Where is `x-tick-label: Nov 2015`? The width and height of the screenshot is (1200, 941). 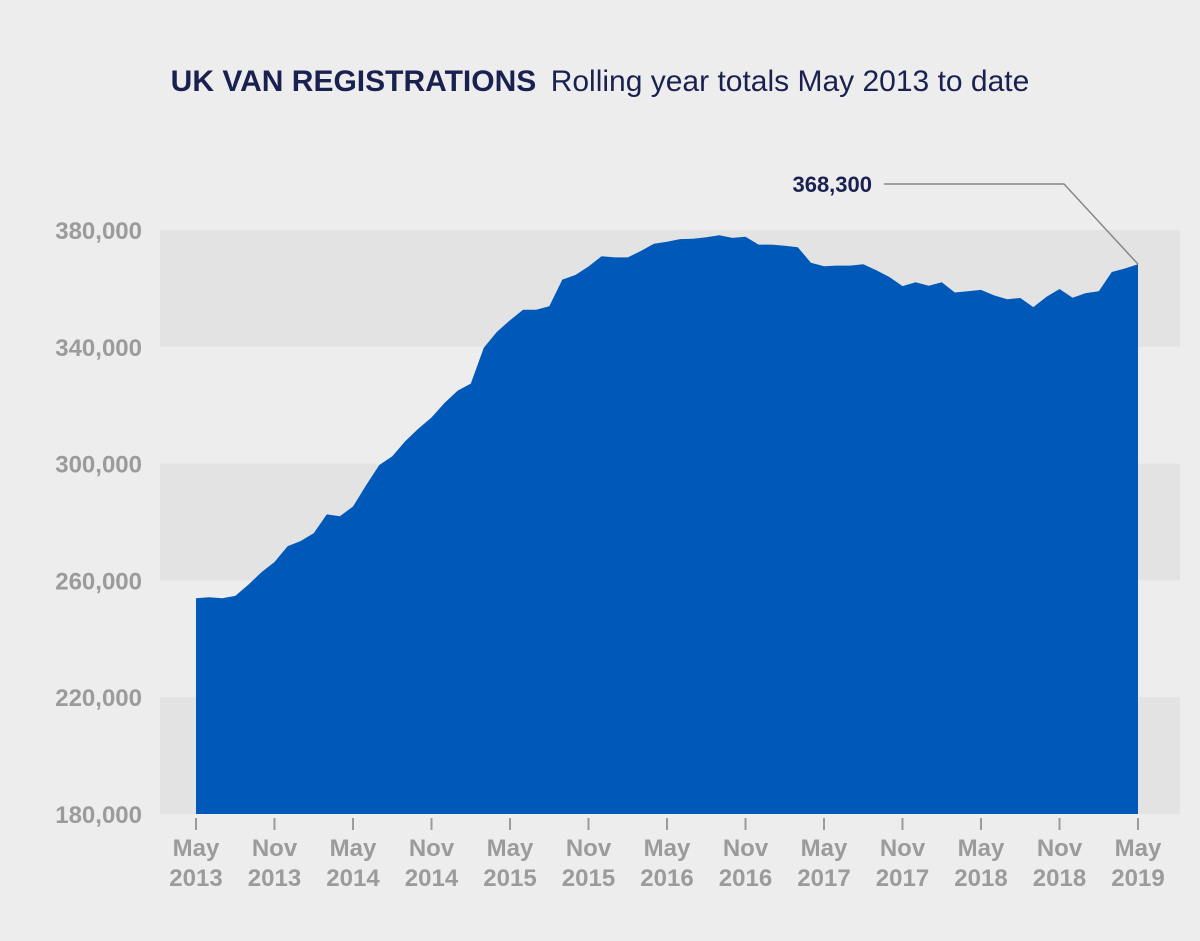
x-tick-label: Nov 2015 is located at coordinates (588, 863).